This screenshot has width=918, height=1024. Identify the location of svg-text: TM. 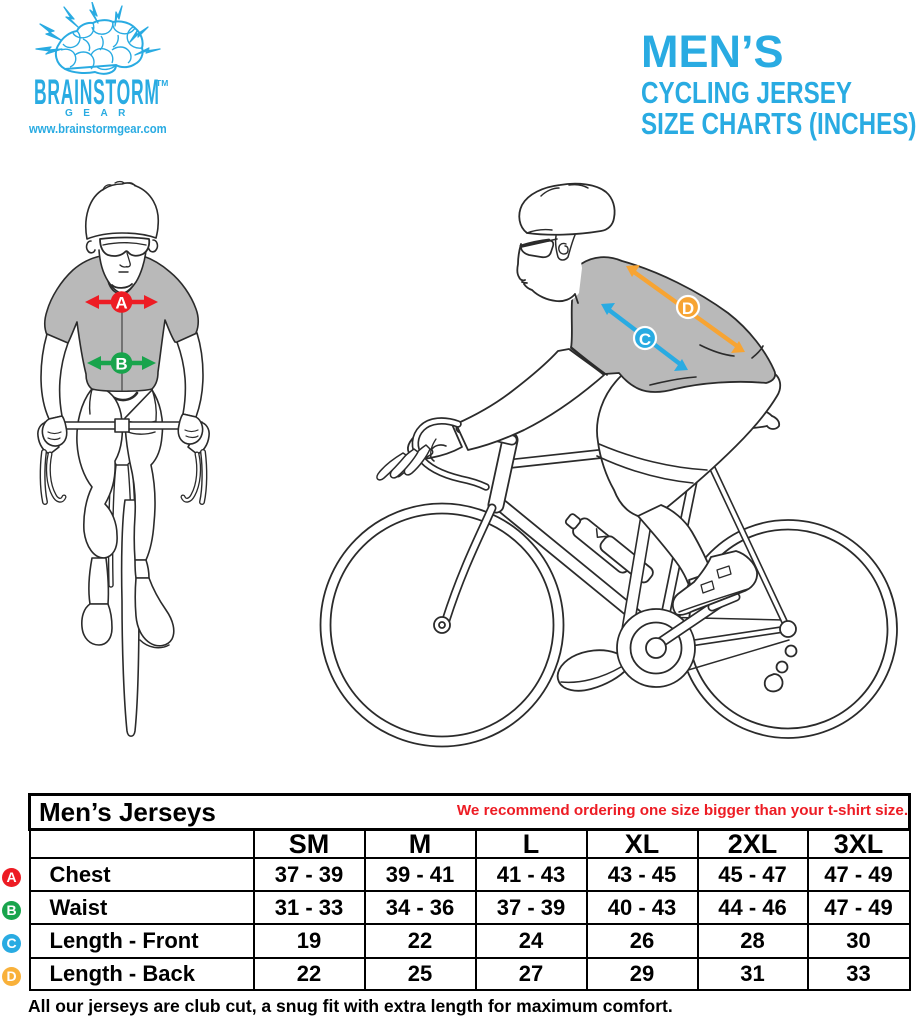
(162, 83).